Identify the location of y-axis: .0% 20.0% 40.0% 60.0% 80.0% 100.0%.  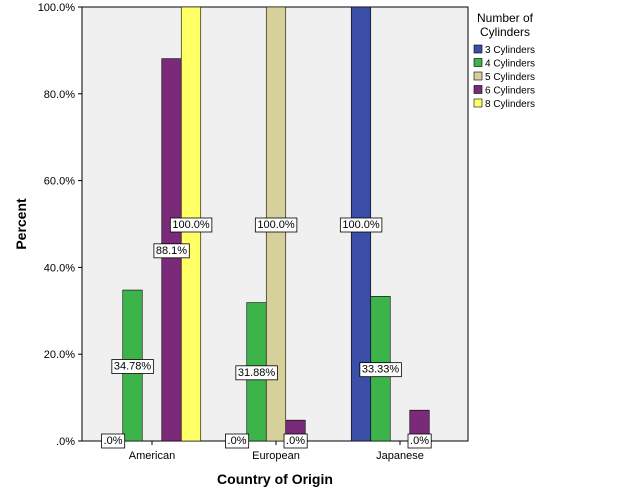
(60, 225).